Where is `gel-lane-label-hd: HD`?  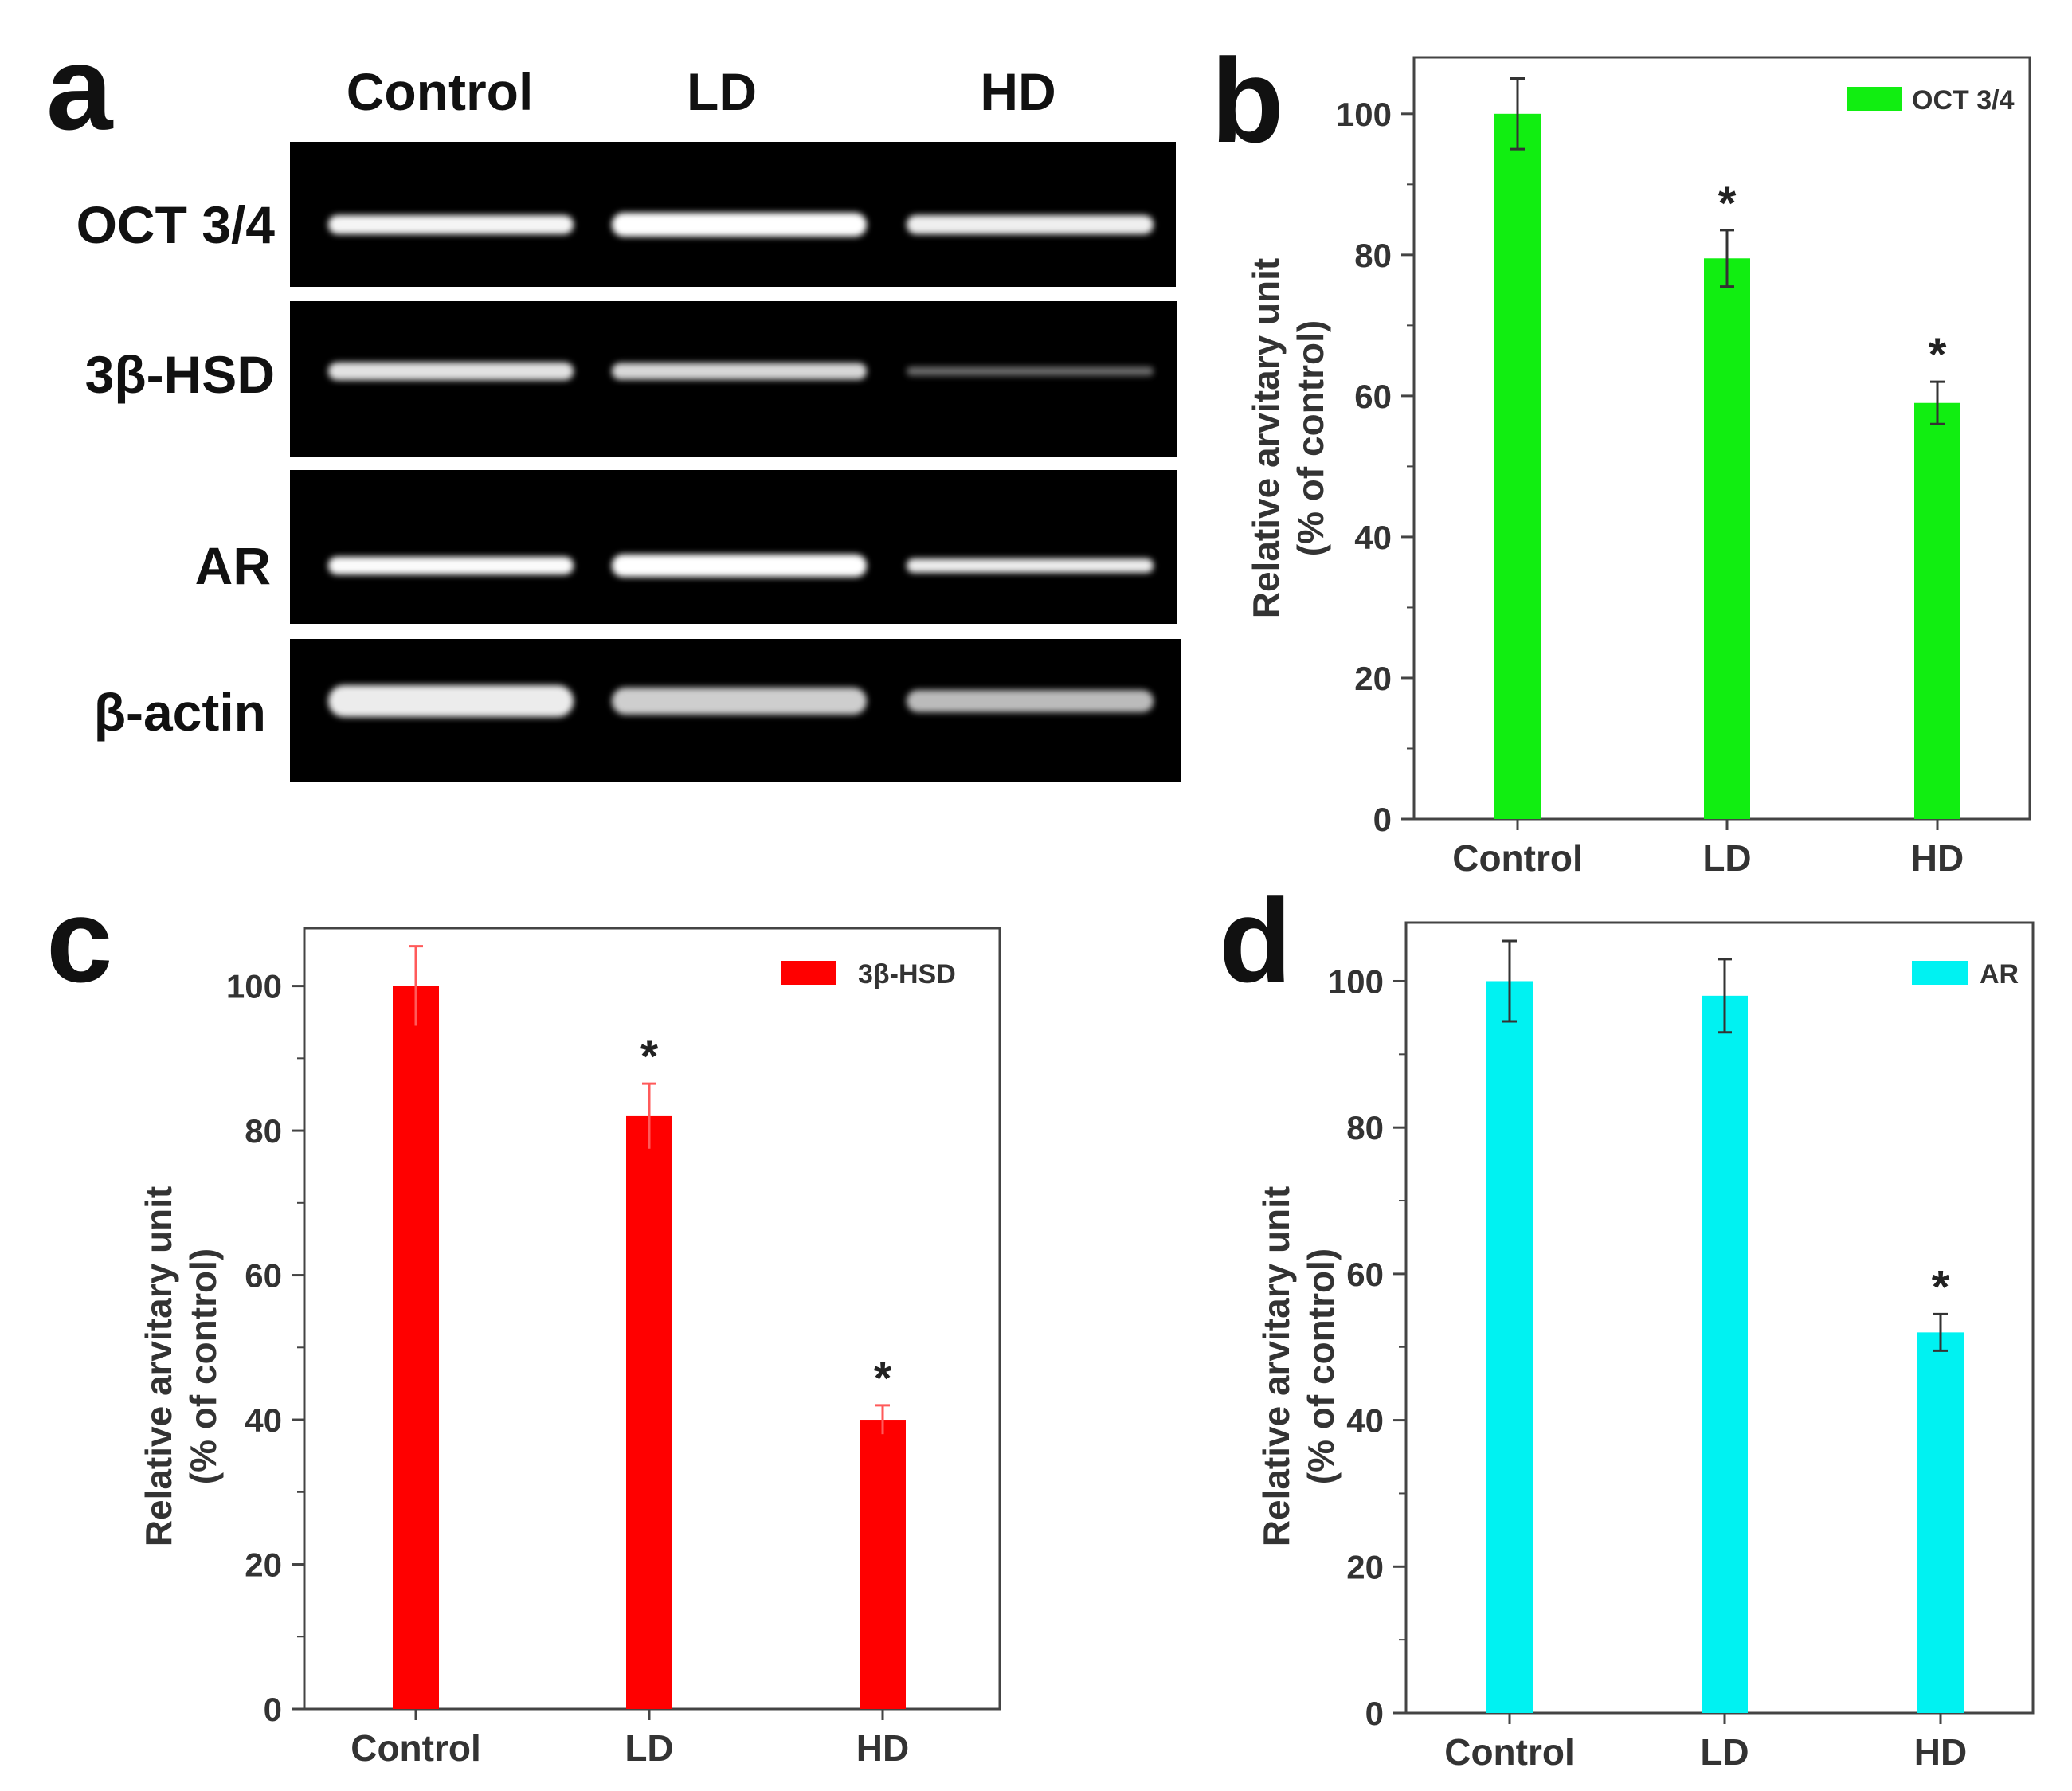 gel-lane-label-hd: HD is located at coordinates (1018, 91).